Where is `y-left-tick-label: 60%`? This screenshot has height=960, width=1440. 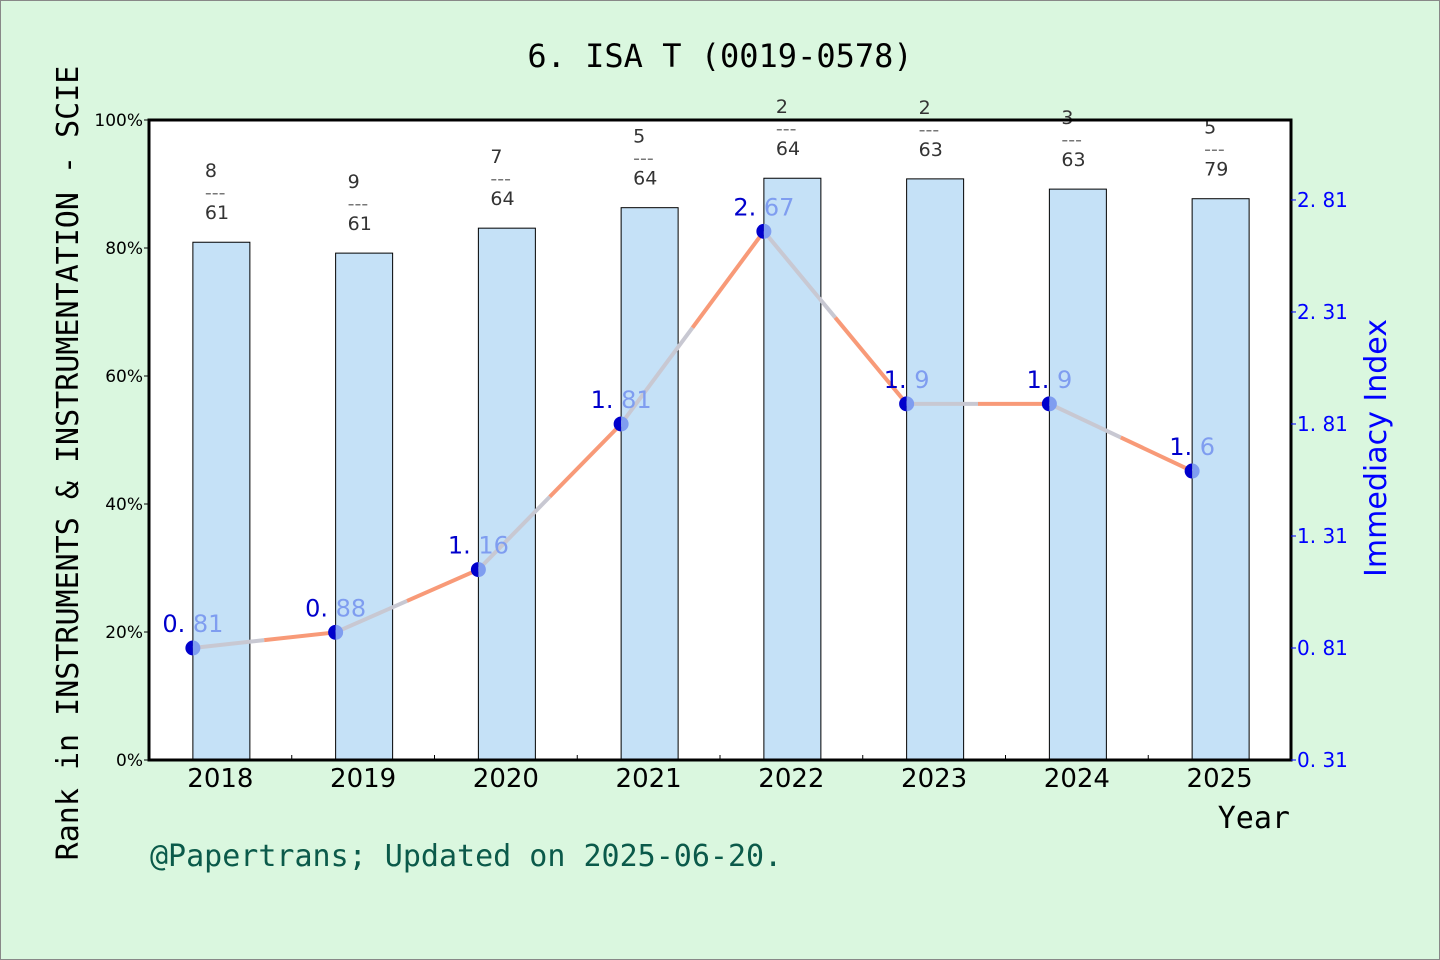 y-left-tick-label: 60% is located at coordinates (124, 377).